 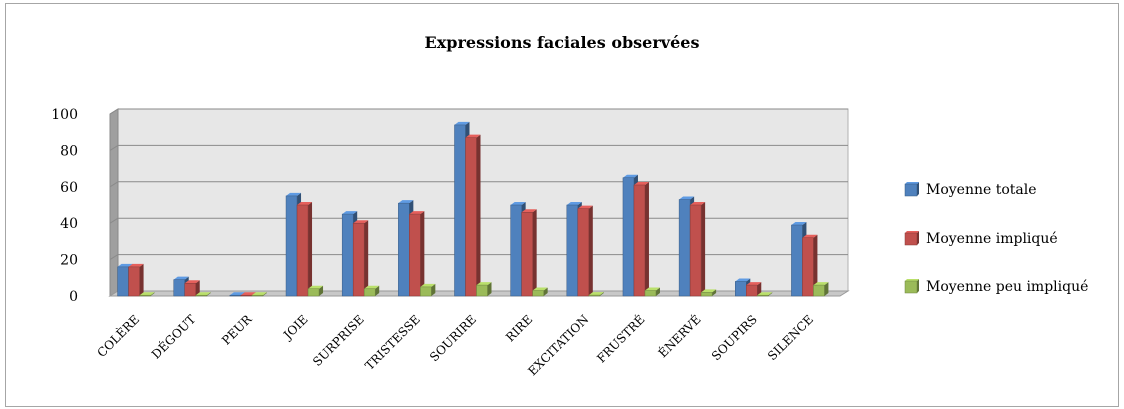 I want to click on legend-label: Moyenne impliqué, so click(x=992, y=239).